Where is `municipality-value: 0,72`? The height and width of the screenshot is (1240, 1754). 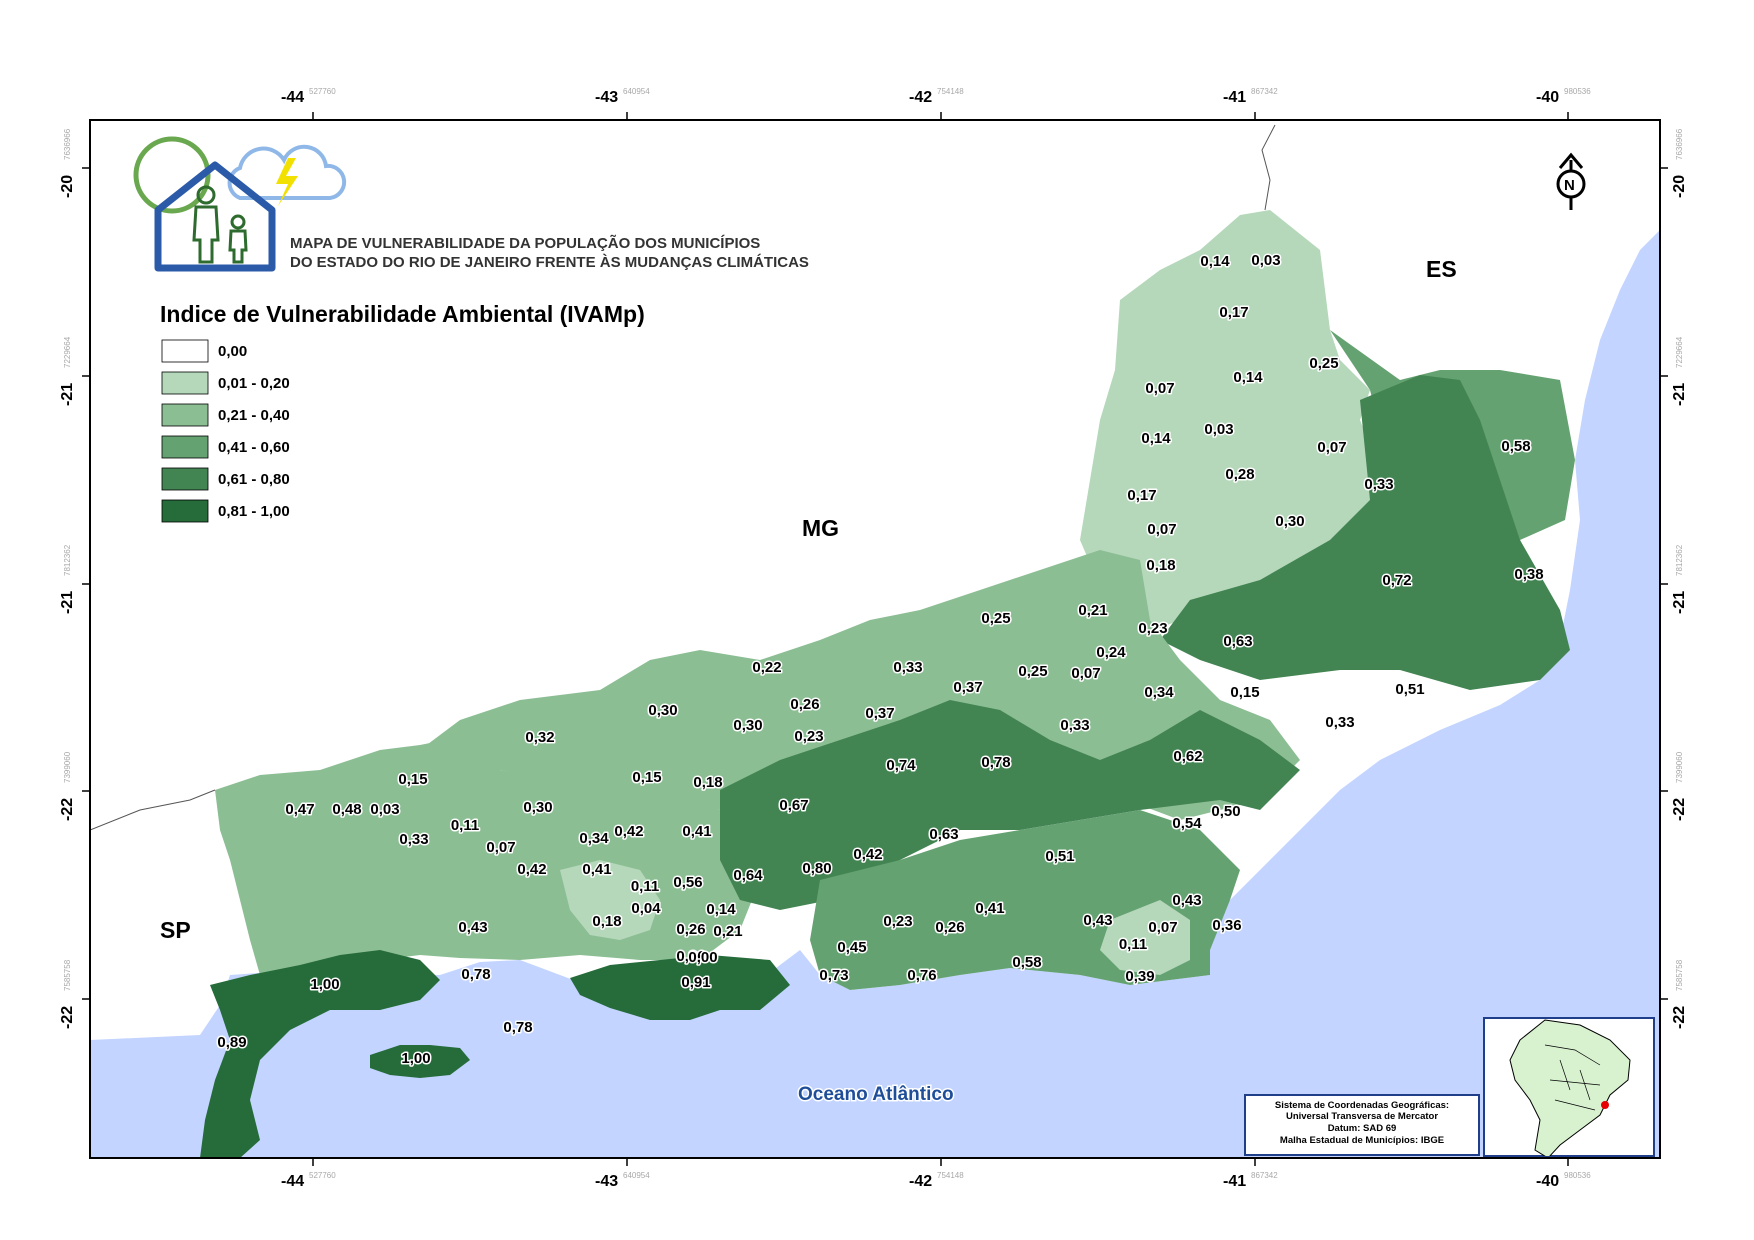 municipality-value: 0,72 is located at coordinates (1396, 580).